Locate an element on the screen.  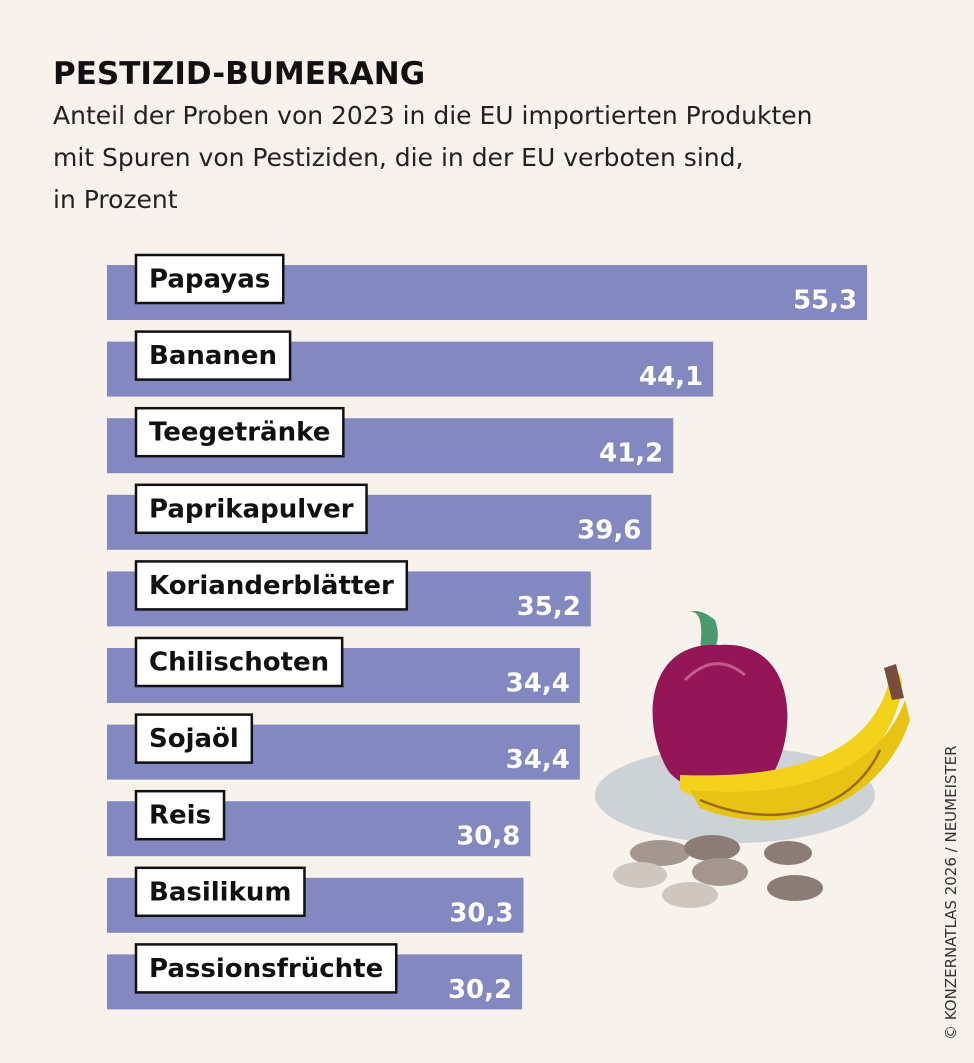
value-label: 30,2 is located at coordinates (480, 990).